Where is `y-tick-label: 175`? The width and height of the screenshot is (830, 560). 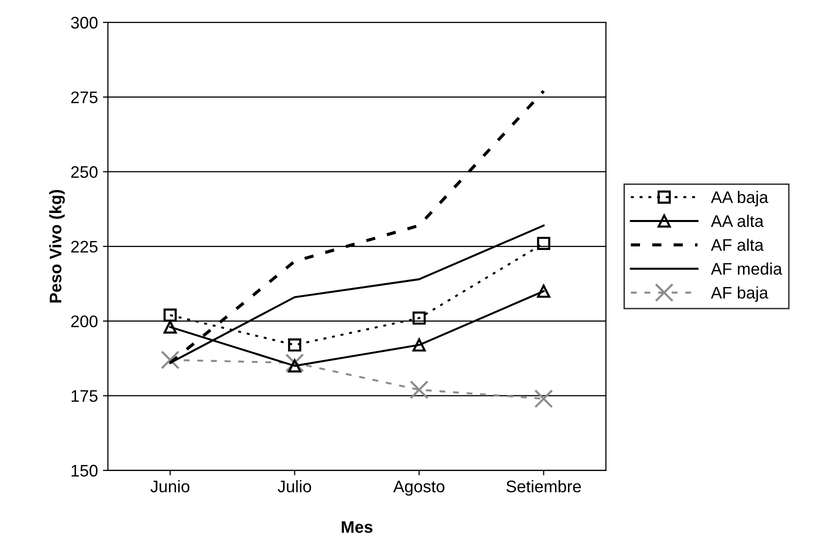
y-tick-label: 175 is located at coordinates (85, 396).